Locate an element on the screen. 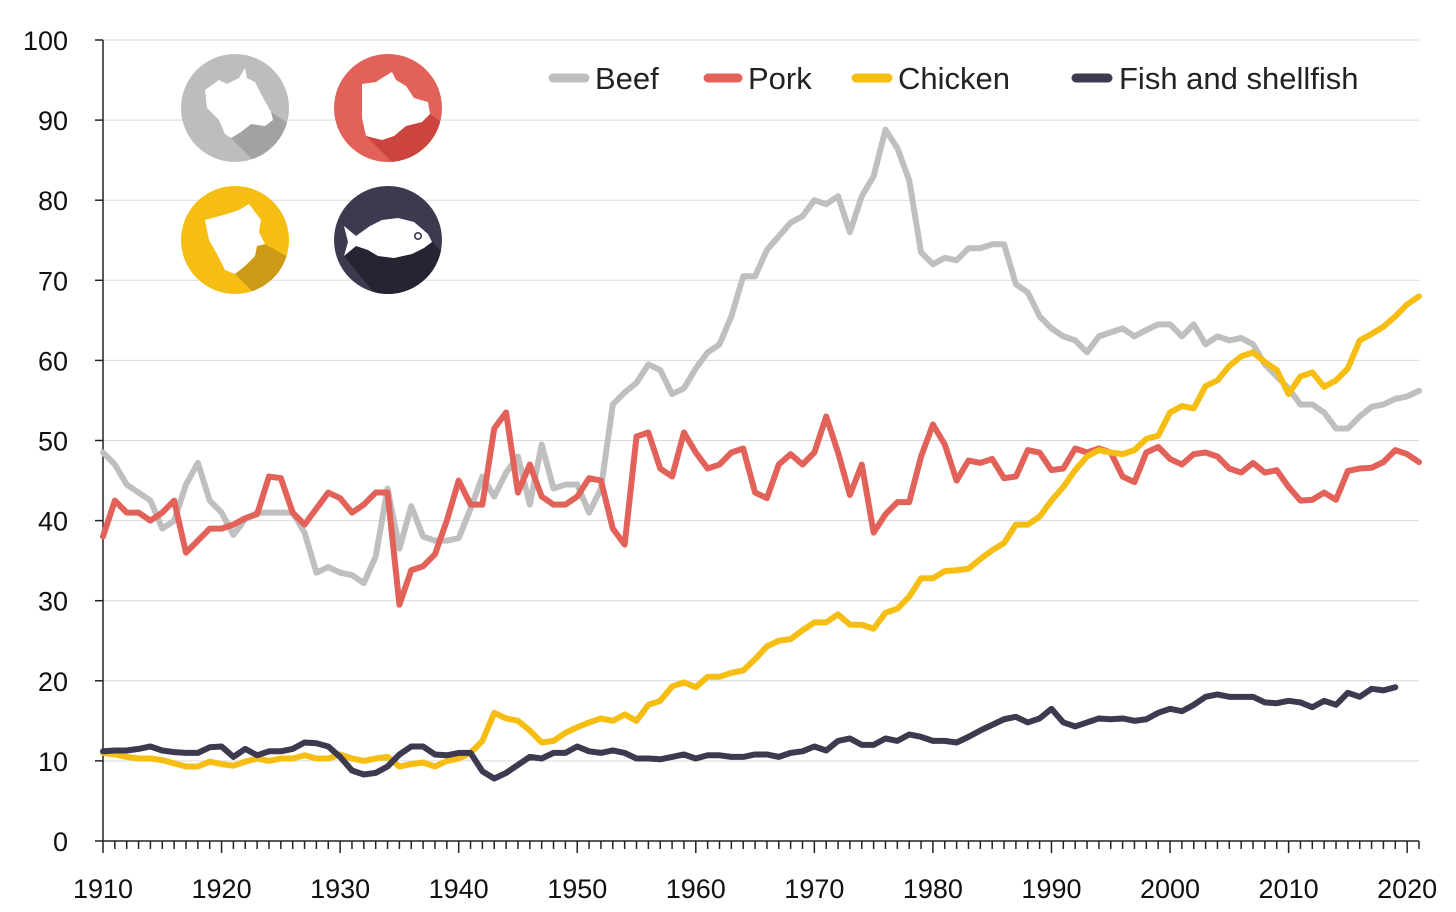 Image resolution: width=1456 pixels, height=912 pixels. y-tick-label: 90 is located at coordinates (53, 121).